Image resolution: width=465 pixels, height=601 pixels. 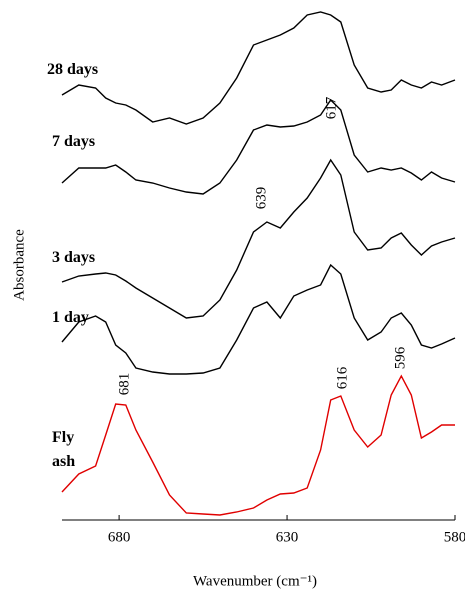 I want to click on series-label: Fly ash, so click(x=64, y=449).